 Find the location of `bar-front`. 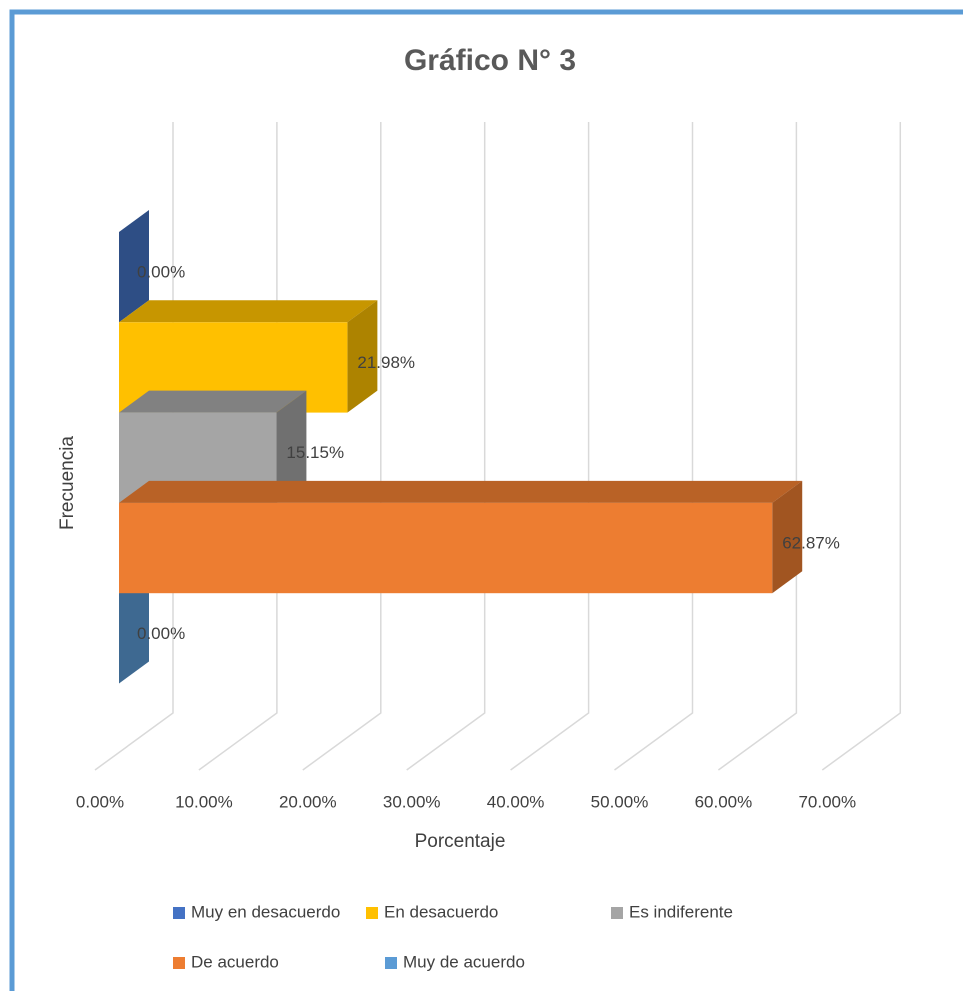

bar-front is located at coordinates (446, 548).